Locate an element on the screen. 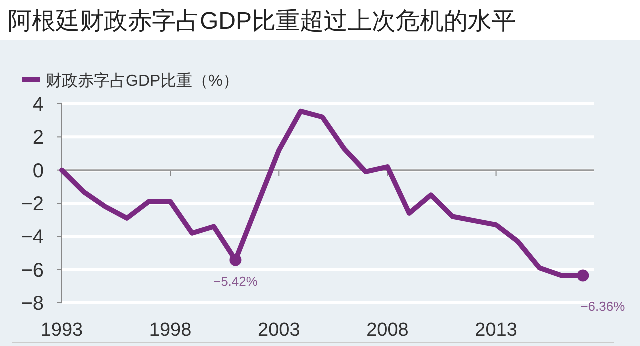  y-tick-label: −4 is located at coordinates (32, 237).